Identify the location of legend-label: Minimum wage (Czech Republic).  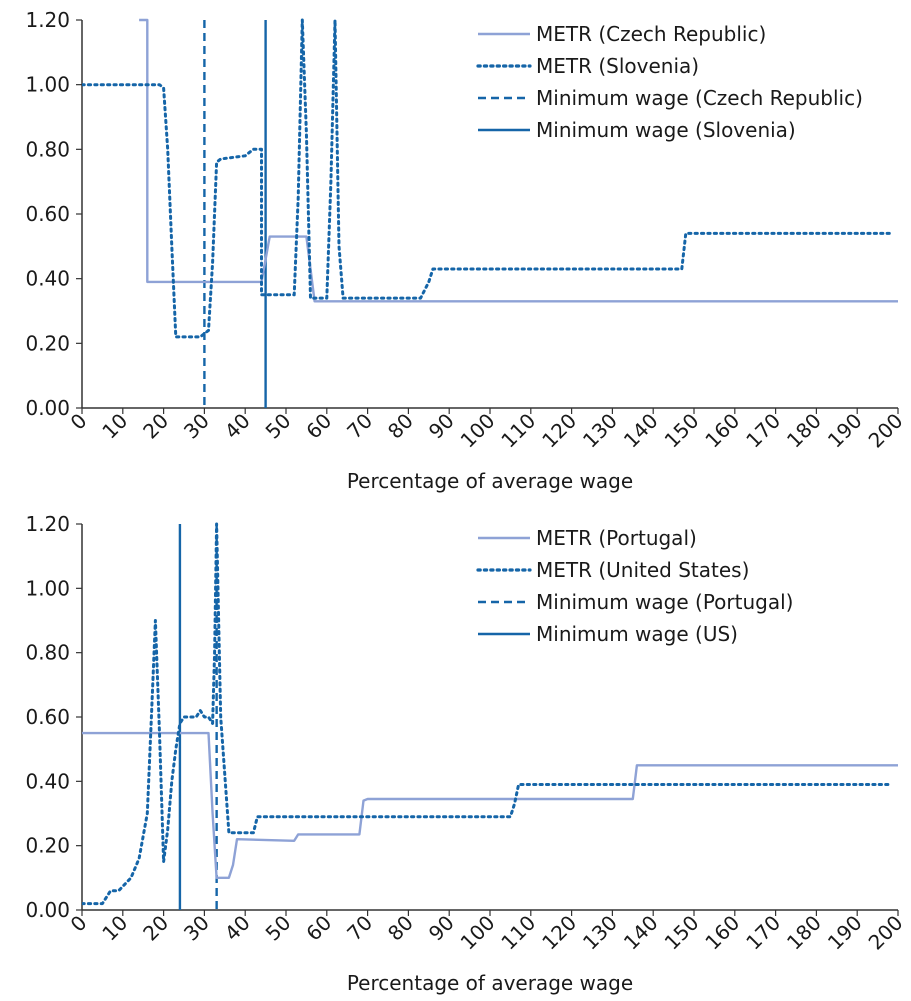
(699, 98).